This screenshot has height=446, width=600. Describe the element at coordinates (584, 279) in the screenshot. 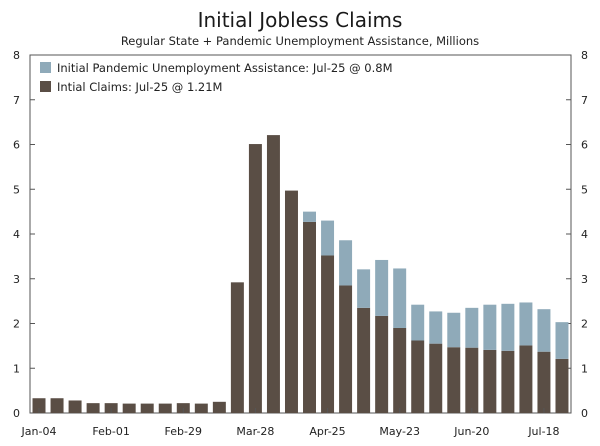

I see `y-tick-label-right: 3` at that location.